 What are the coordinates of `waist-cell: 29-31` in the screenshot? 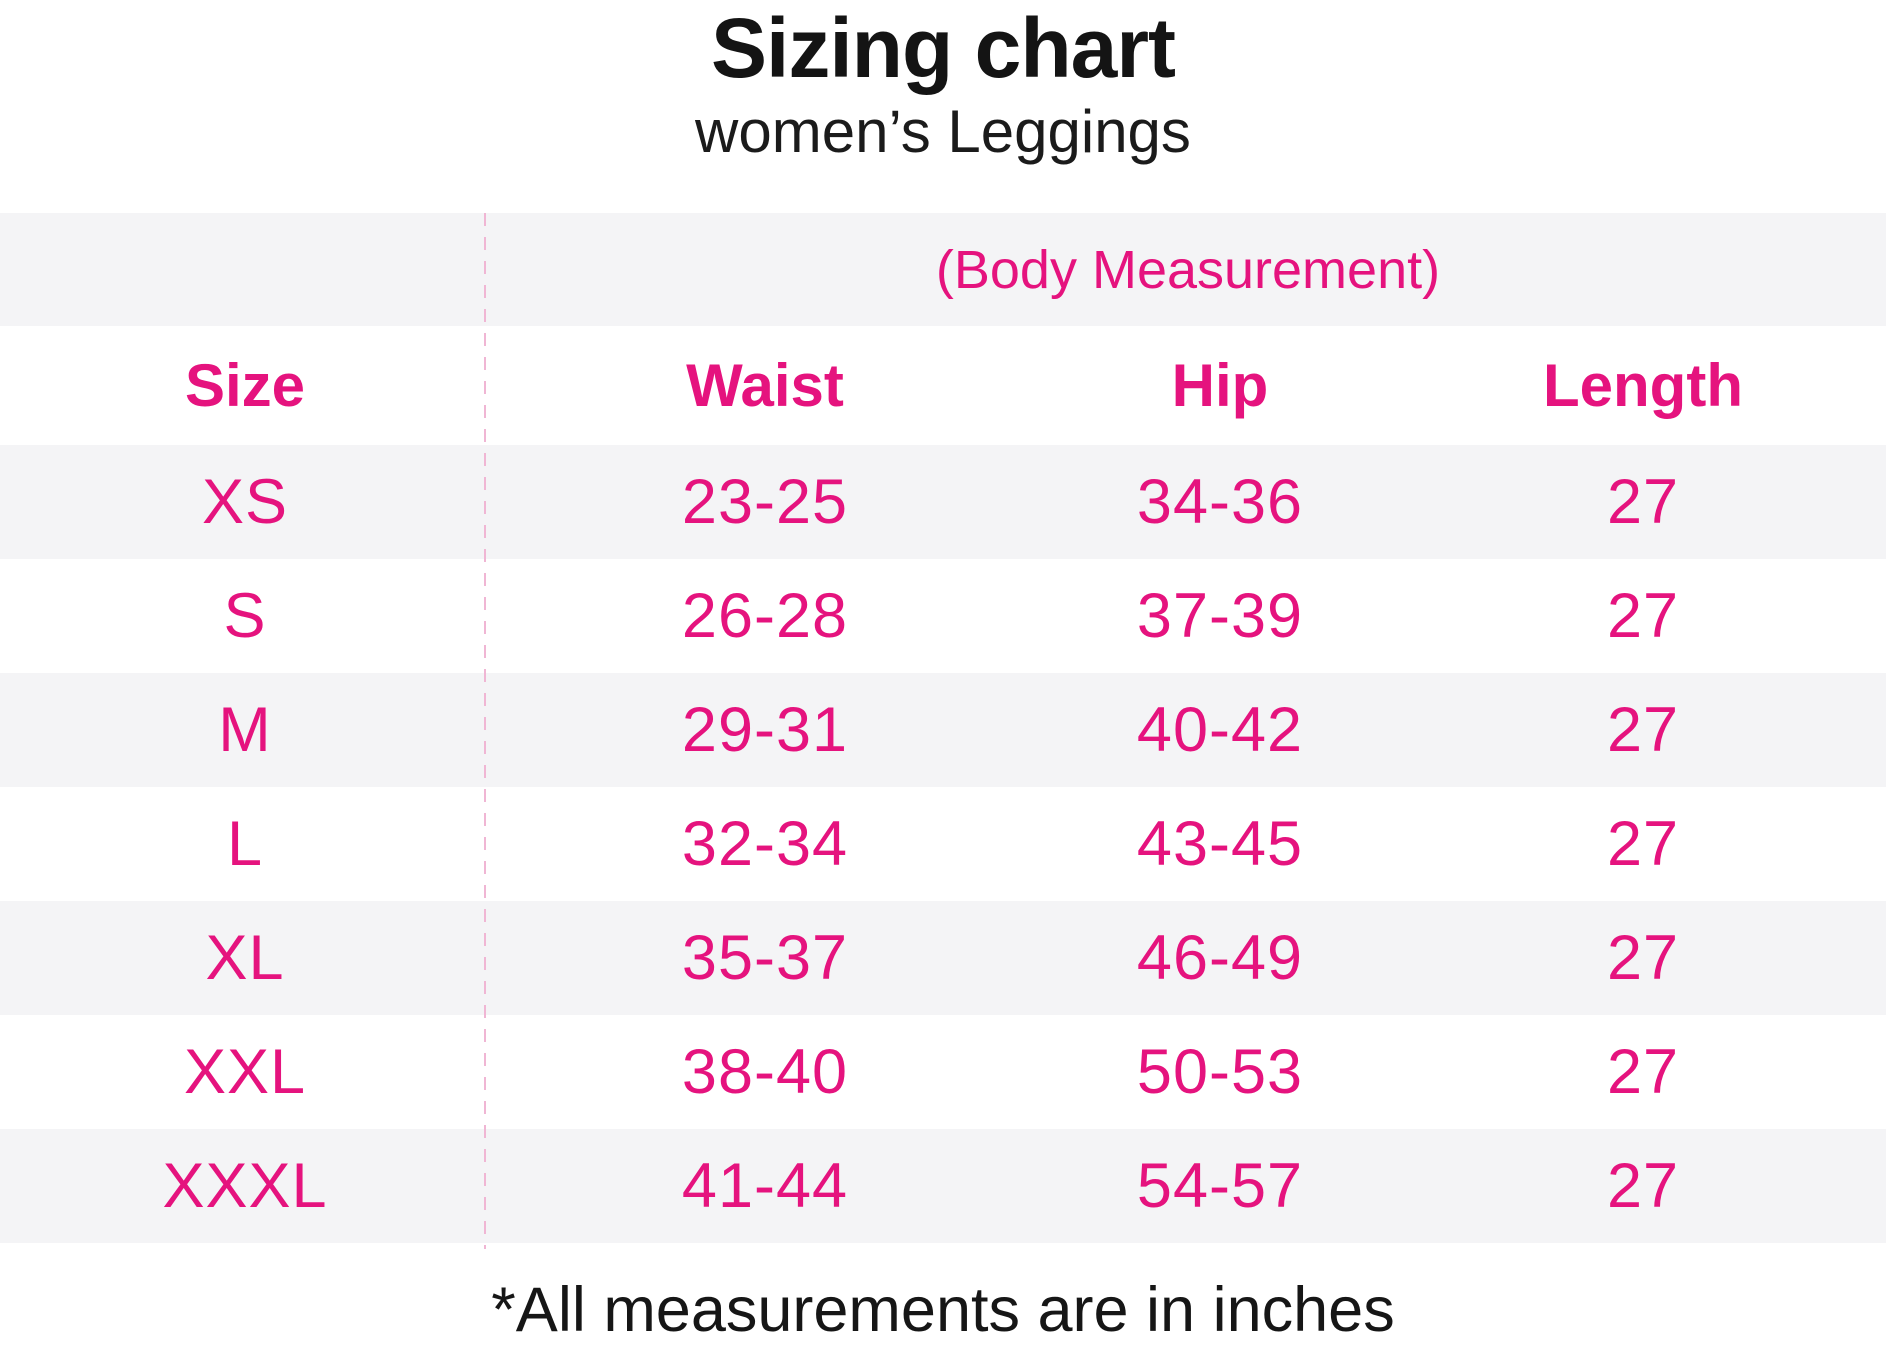 It's located at (765, 730).